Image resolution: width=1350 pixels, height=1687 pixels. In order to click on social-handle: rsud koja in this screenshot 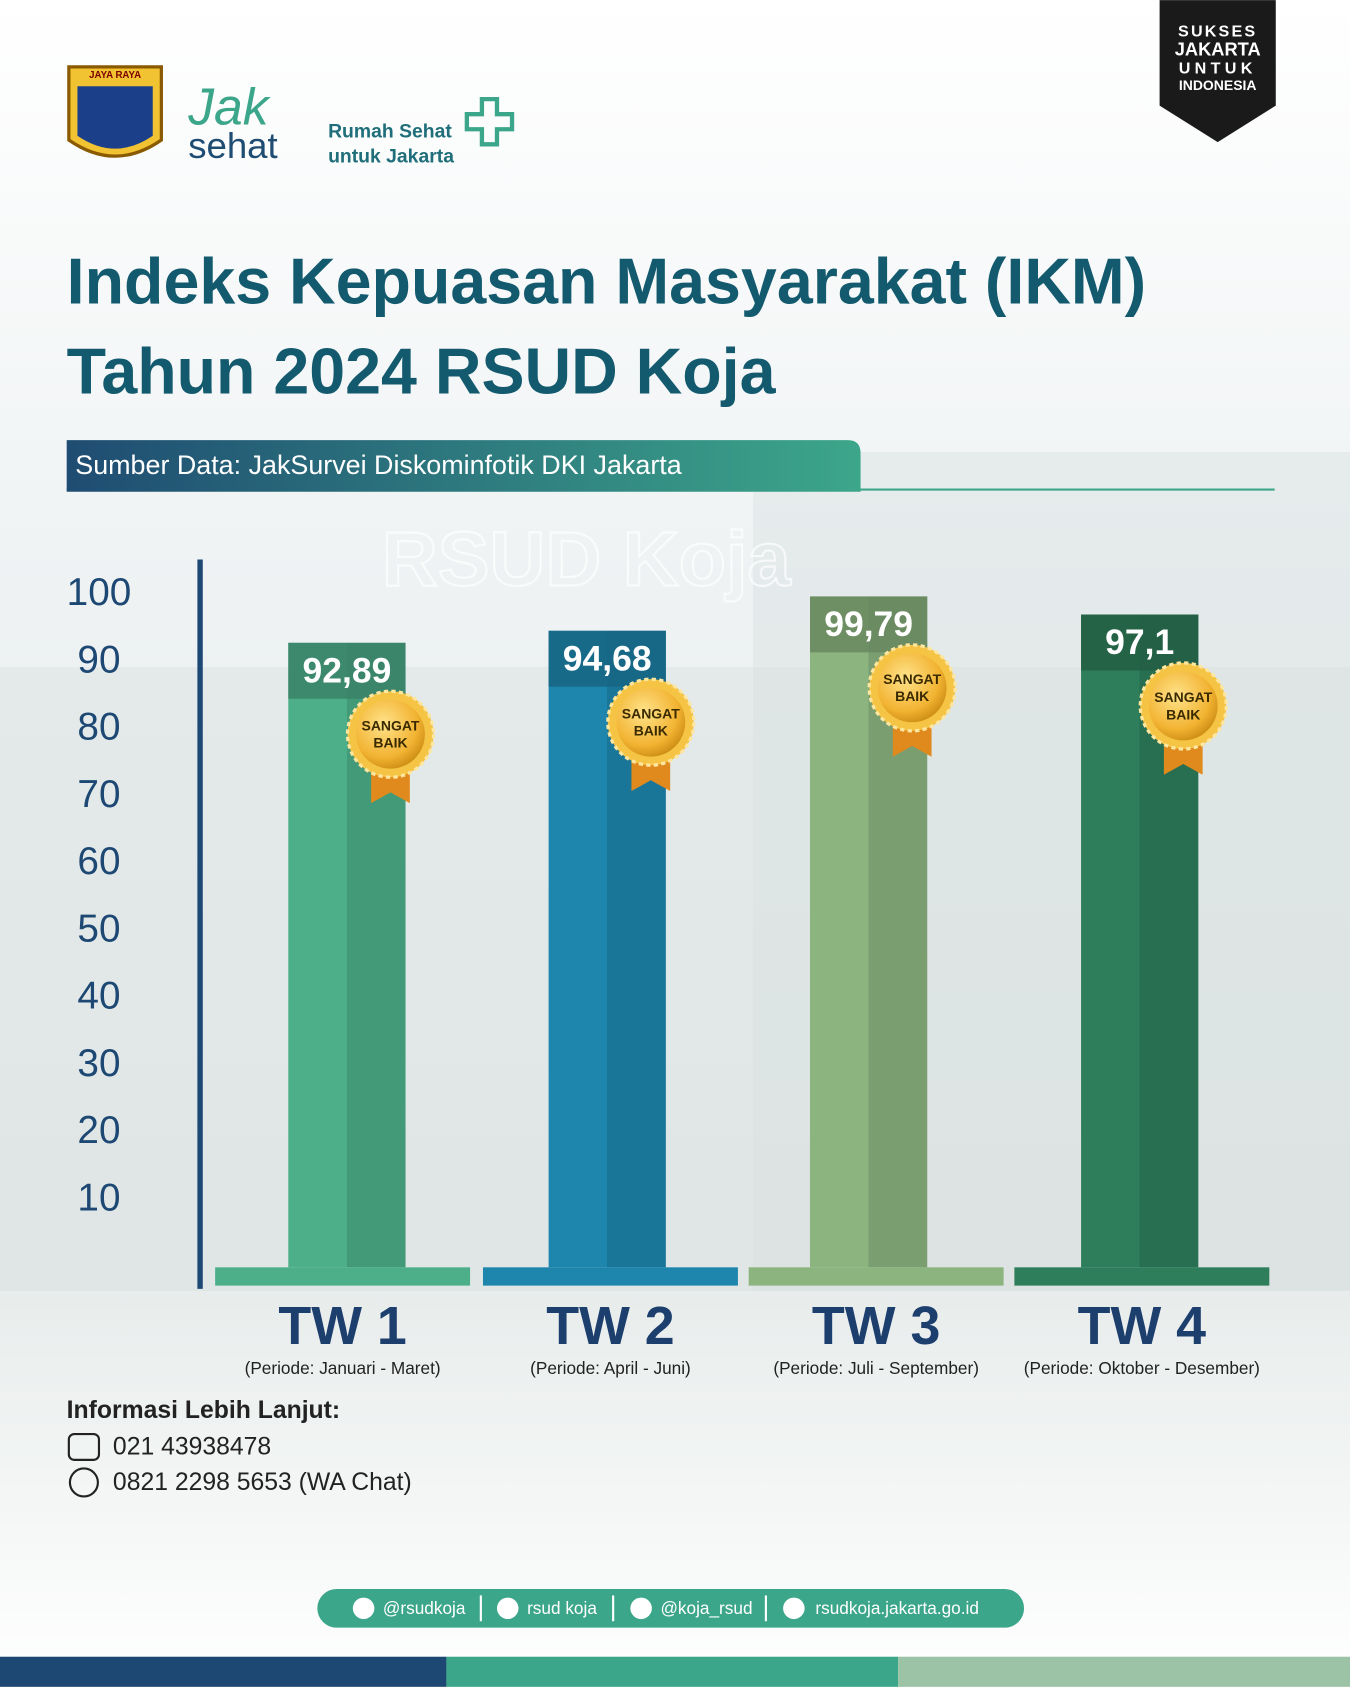, I will do `click(562, 1608)`.